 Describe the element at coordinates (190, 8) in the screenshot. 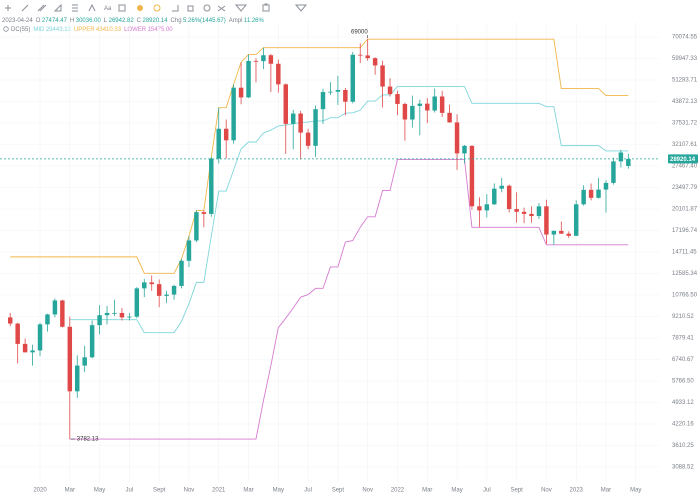

I see `lock-tool` at that location.